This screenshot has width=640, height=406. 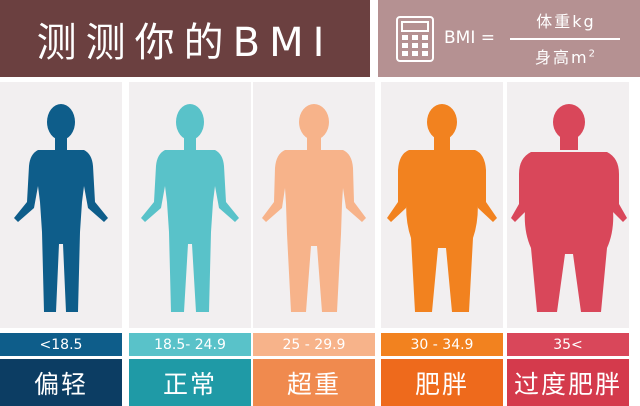 I want to click on label-overweight: 超重, so click(x=314, y=382).